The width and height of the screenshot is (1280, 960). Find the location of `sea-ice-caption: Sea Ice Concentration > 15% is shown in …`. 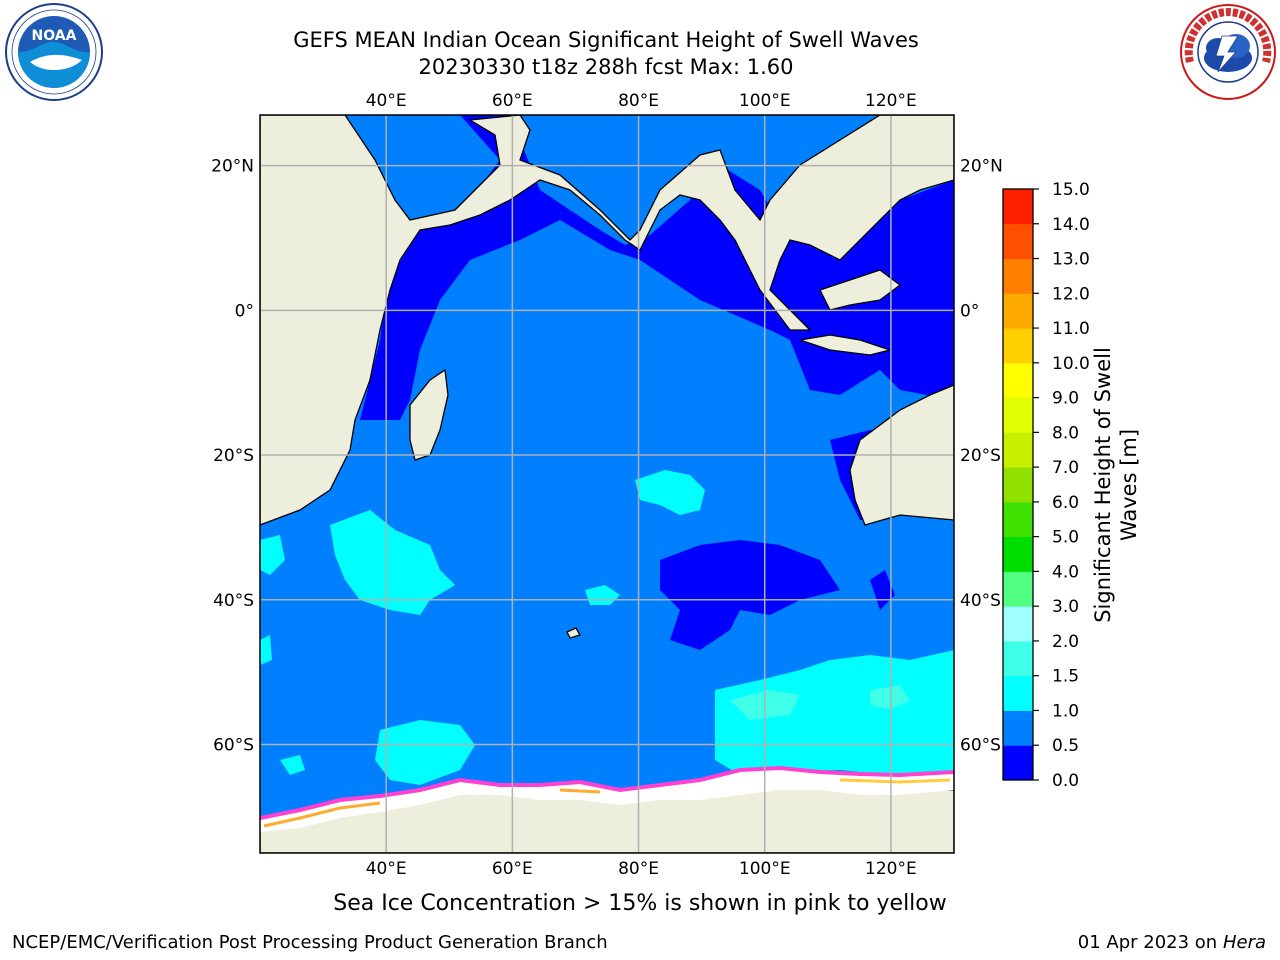

sea-ice-caption: Sea Ice Concentration > 15% is shown in … is located at coordinates (640, 903).